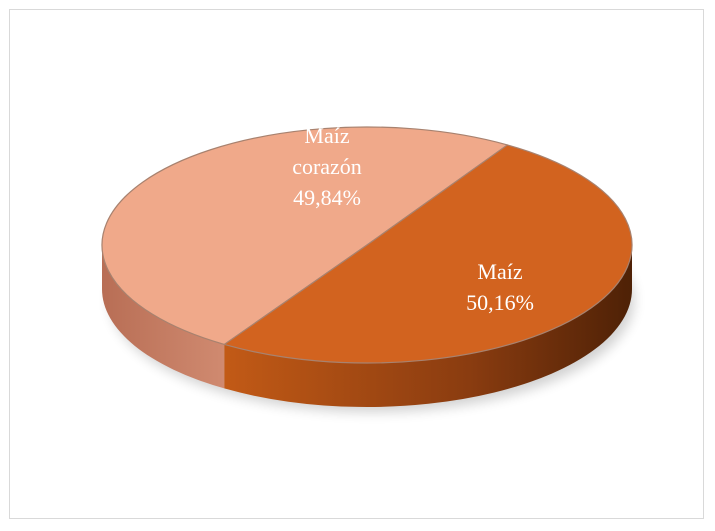 This screenshot has height=531, width=715. I want to click on slice-label-value: 49,84%, so click(327, 197).